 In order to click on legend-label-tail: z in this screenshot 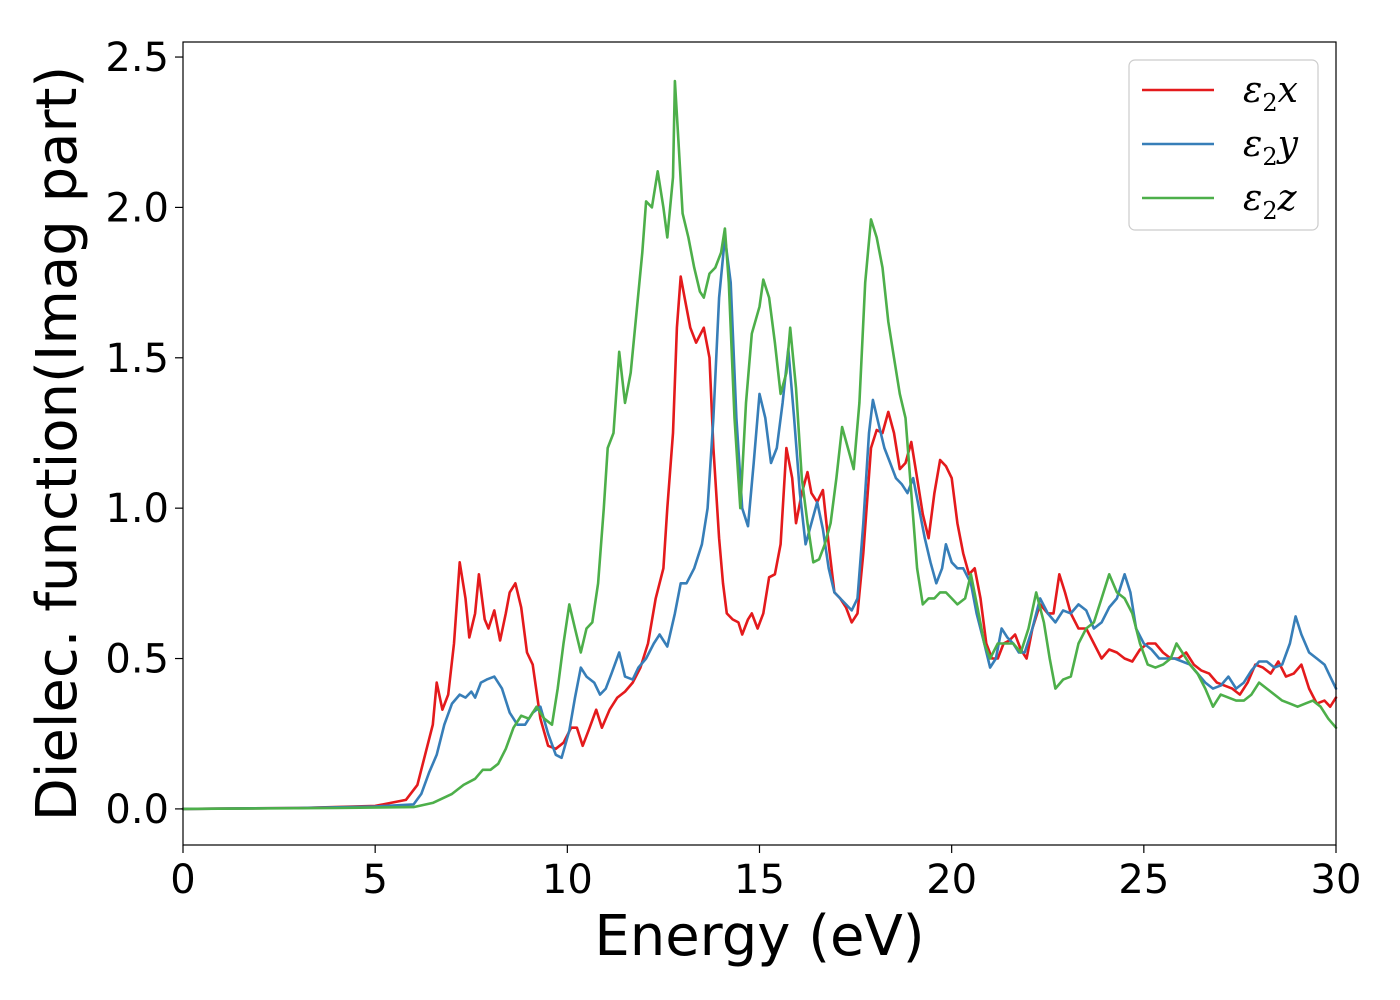, I will do `click(1287, 198)`.